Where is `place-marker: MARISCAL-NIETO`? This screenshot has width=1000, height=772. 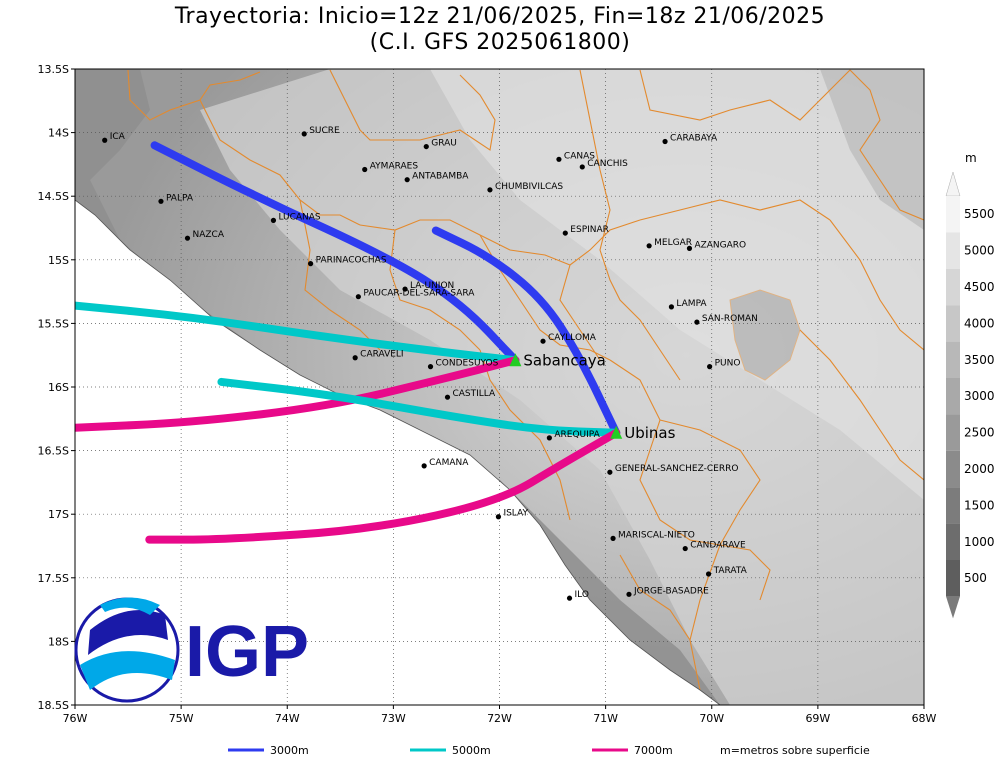
place-marker: MARISCAL-NIETO is located at coordinates (652, 535).